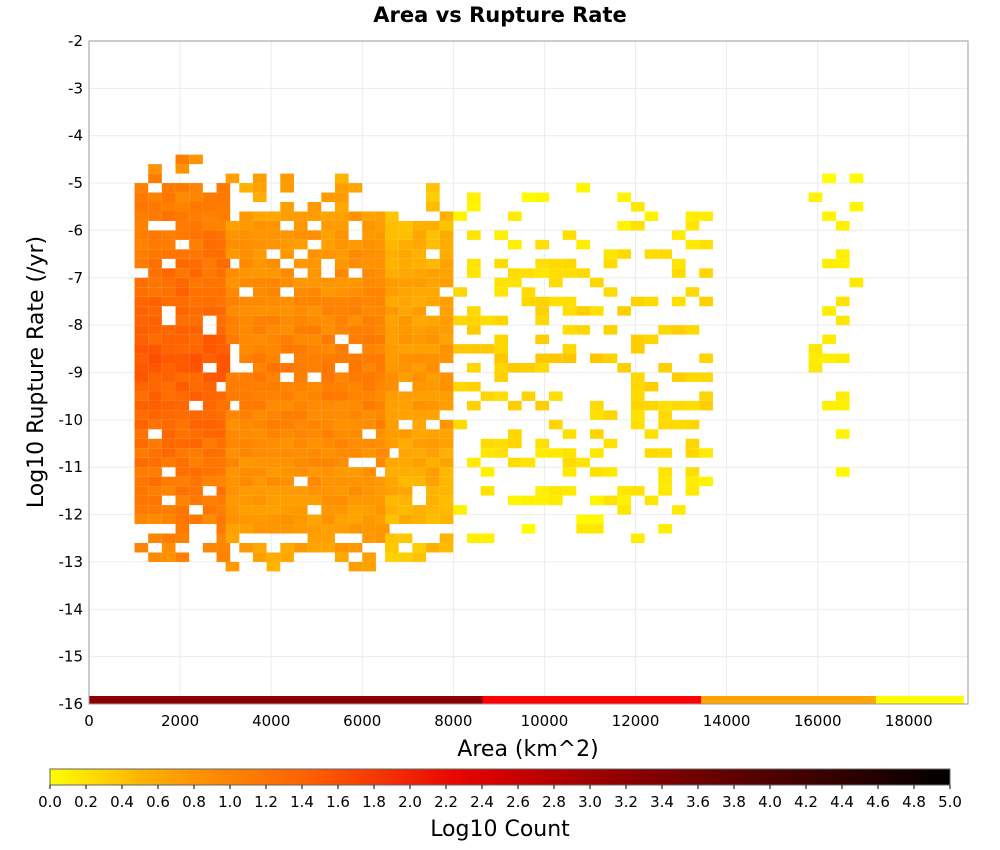  Describe the element at coordinates (71, 467) in the screenshot. I see `y-tick-label: -11` at that location.